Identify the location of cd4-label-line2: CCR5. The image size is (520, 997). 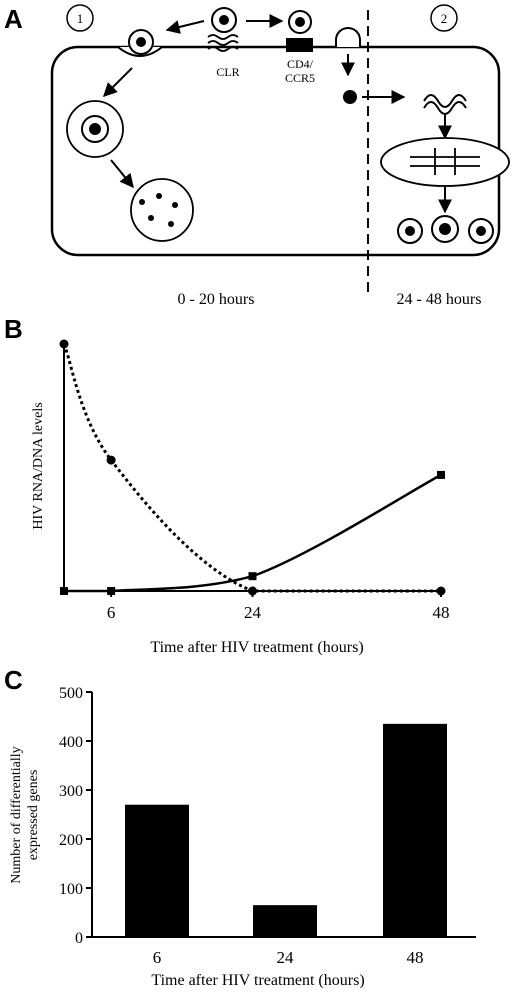
(300, 78).